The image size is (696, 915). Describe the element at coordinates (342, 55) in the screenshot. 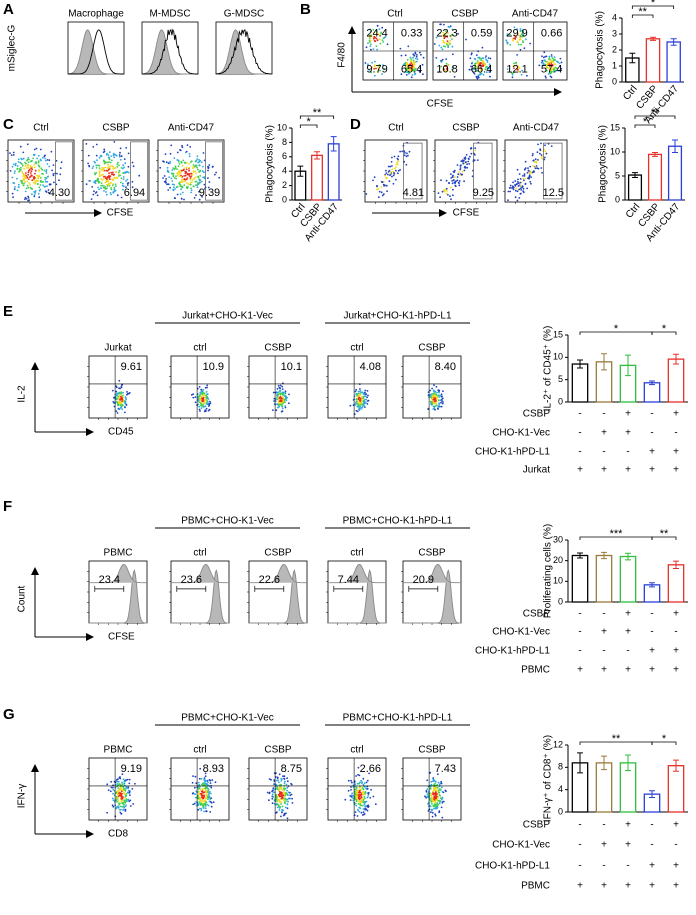

I see `axis-label: F4/80` at that location.